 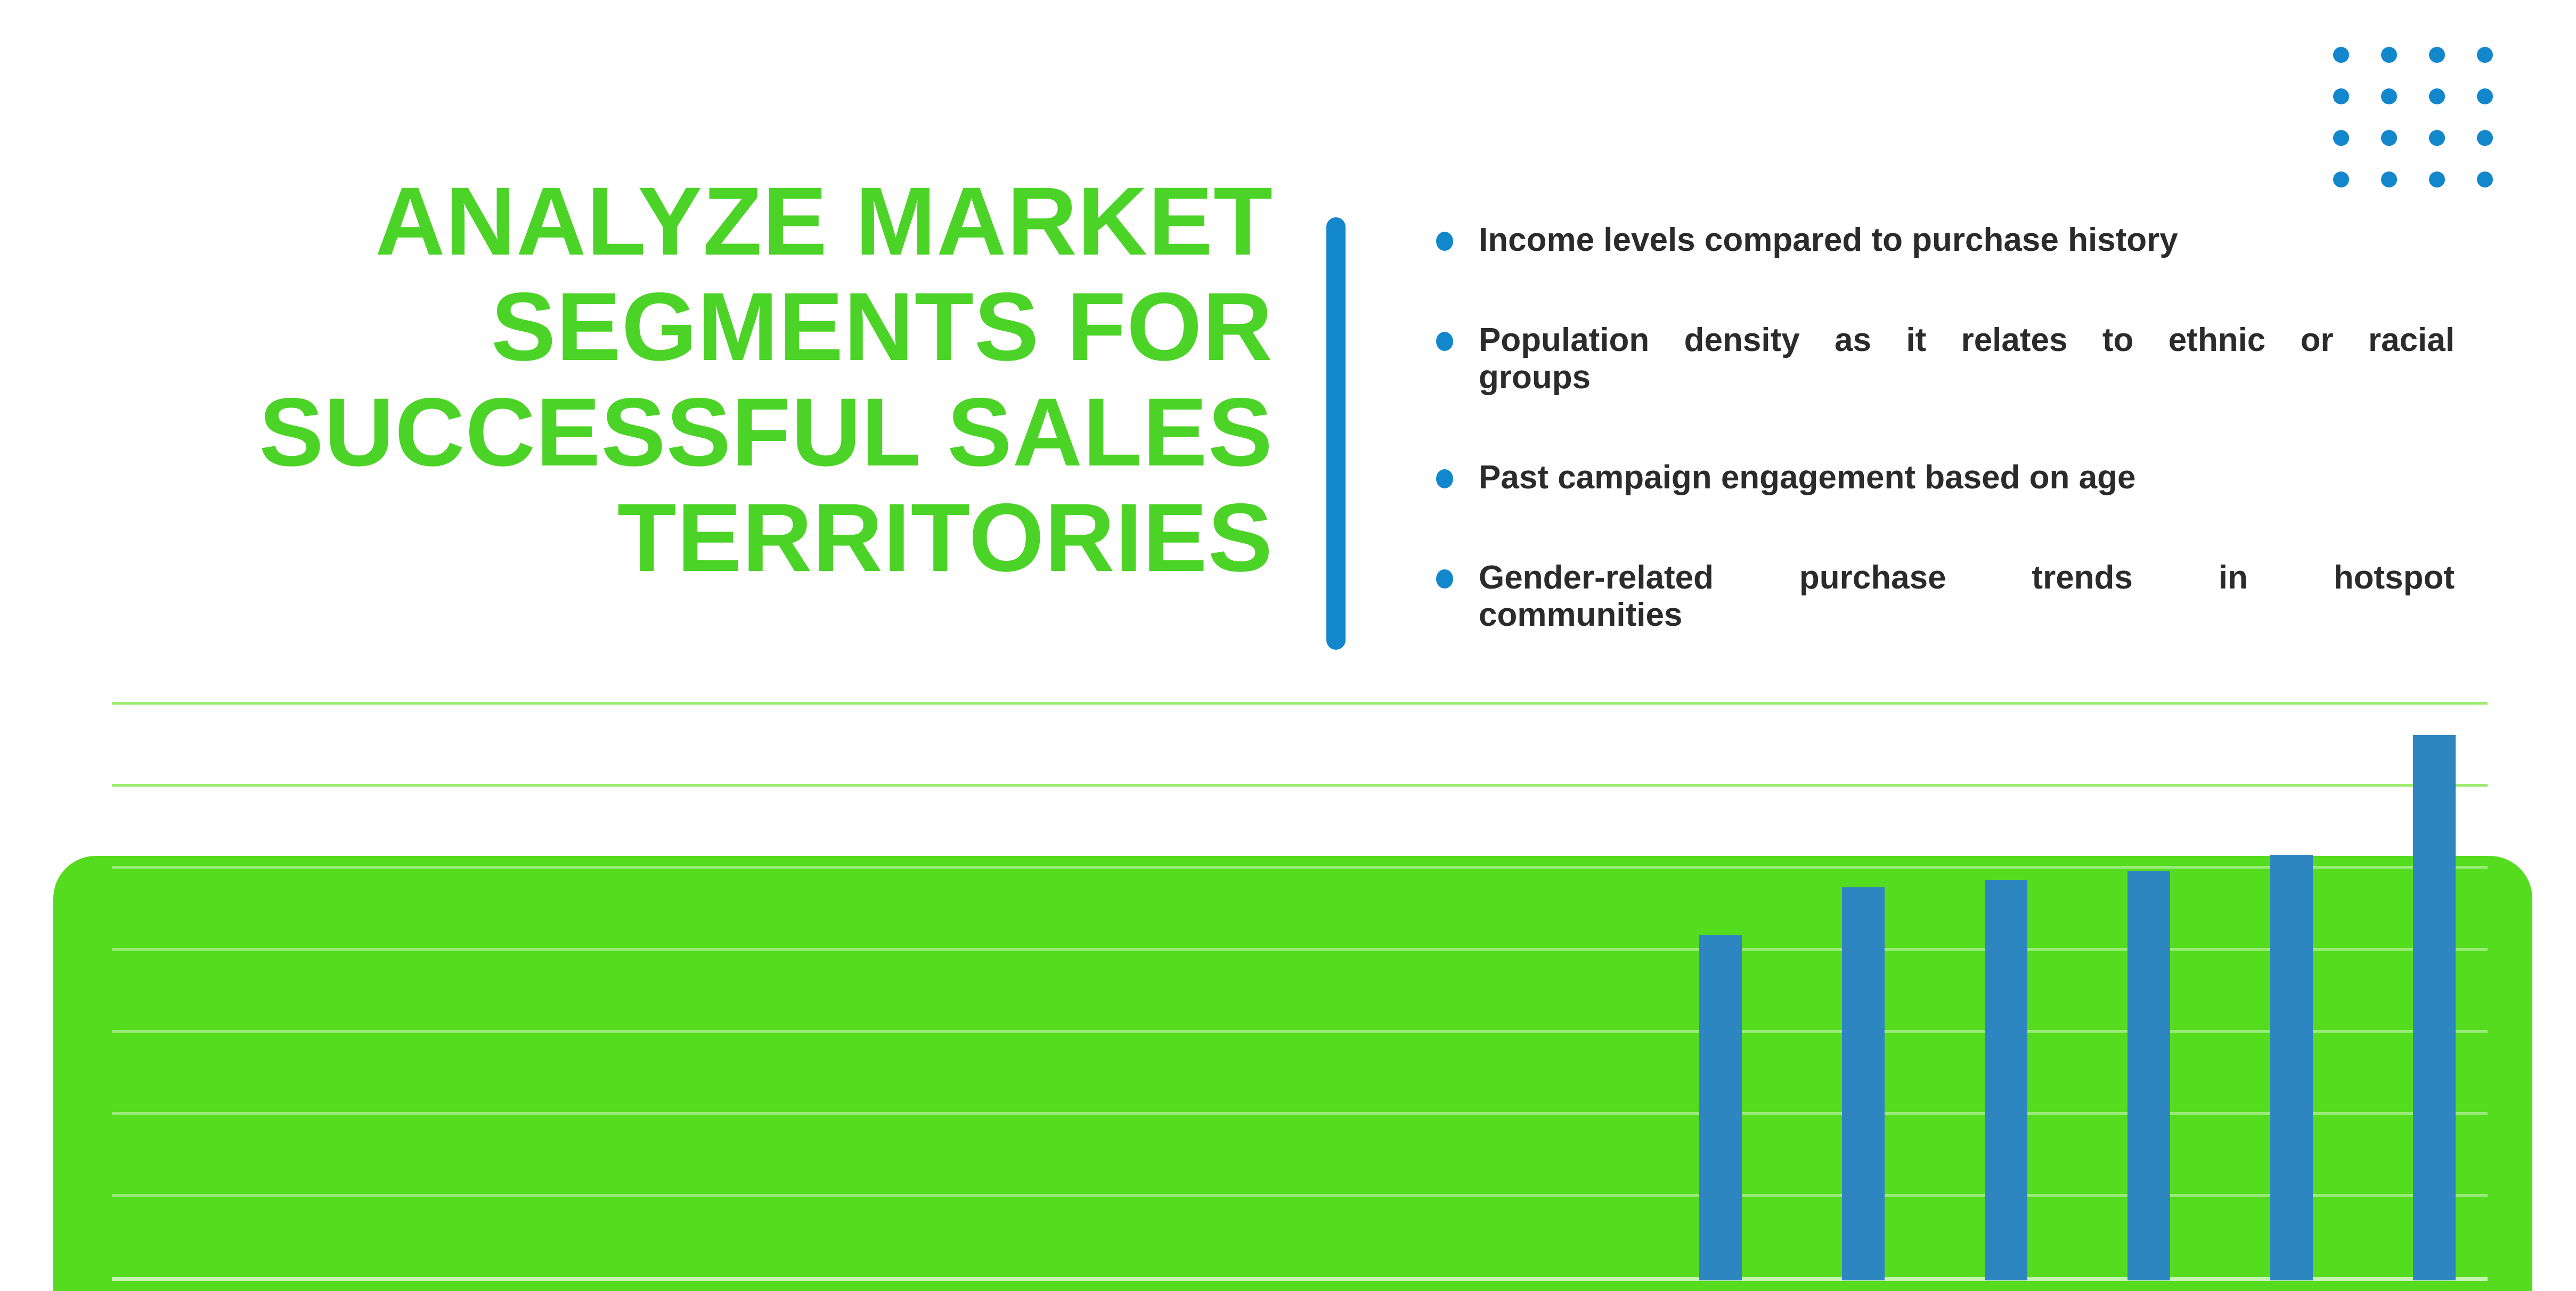 I want to click on bullet-text: communities, so click(x=1581, y=615).